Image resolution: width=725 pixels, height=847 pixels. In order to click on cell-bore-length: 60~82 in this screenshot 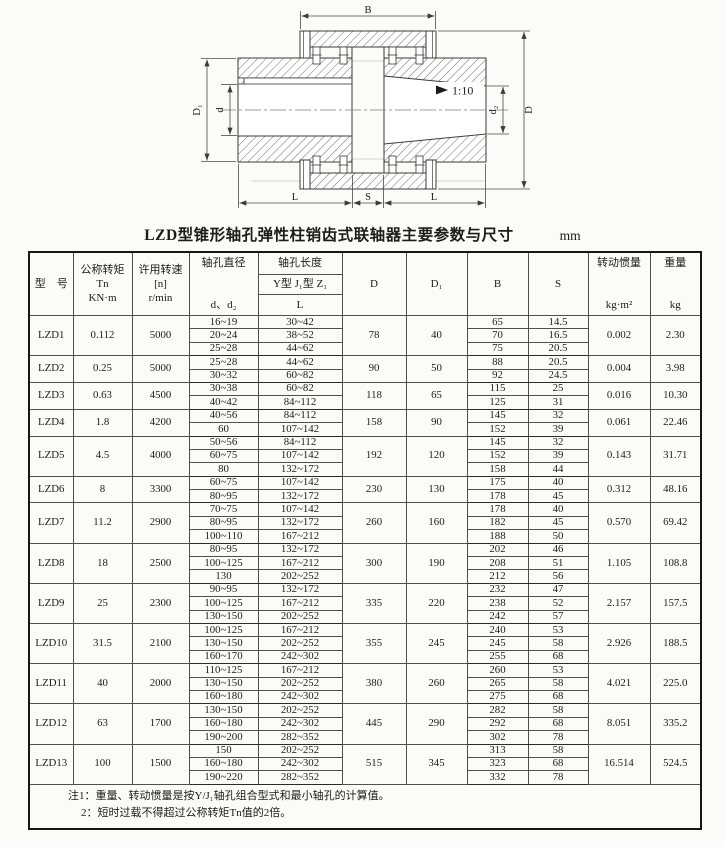, I will do `click(300, 389)`.